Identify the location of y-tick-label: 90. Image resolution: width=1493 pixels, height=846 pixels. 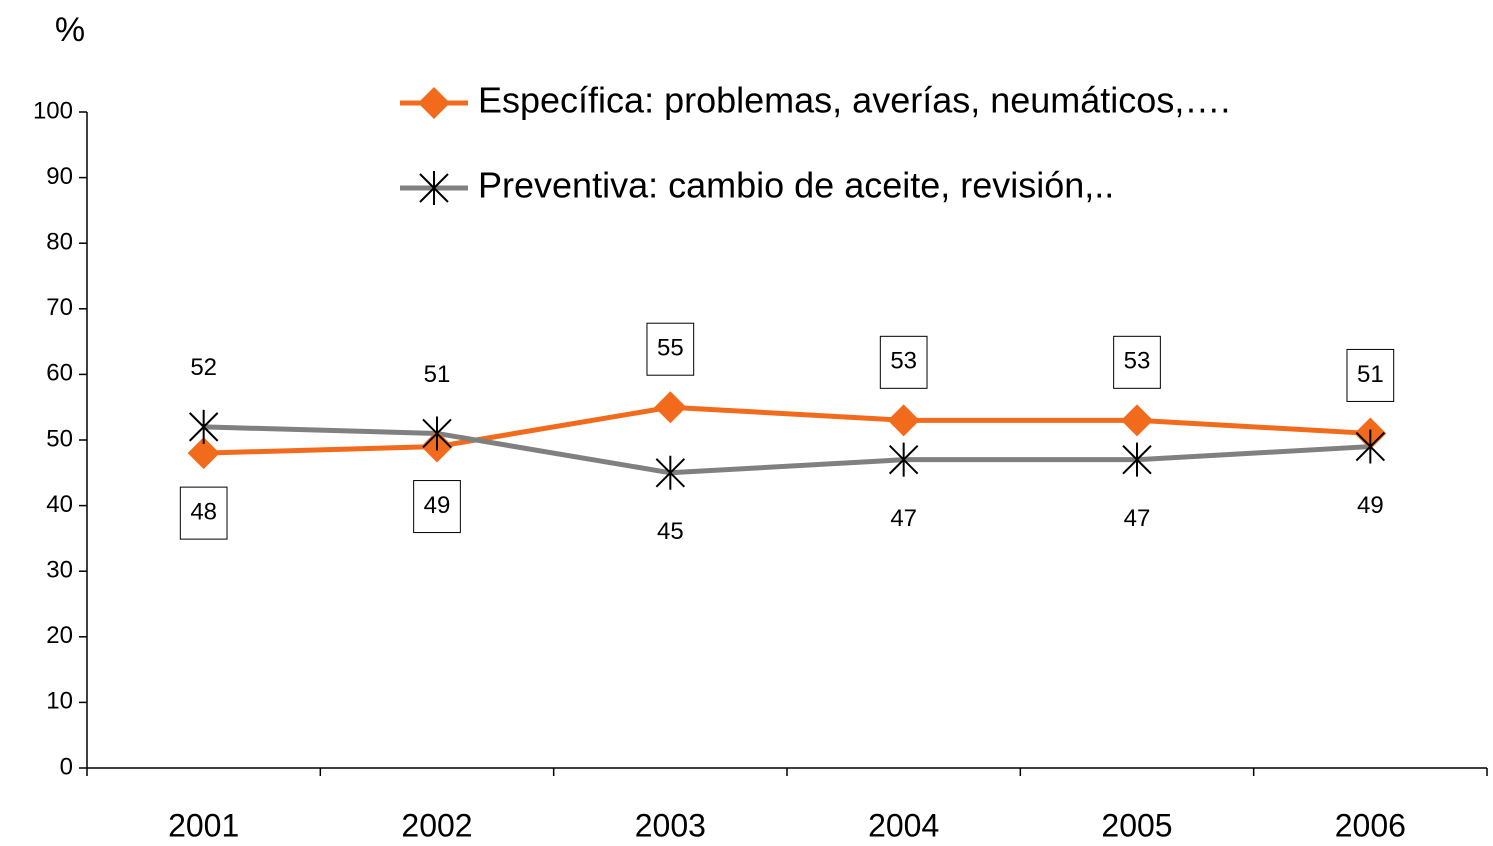
(59, 176).